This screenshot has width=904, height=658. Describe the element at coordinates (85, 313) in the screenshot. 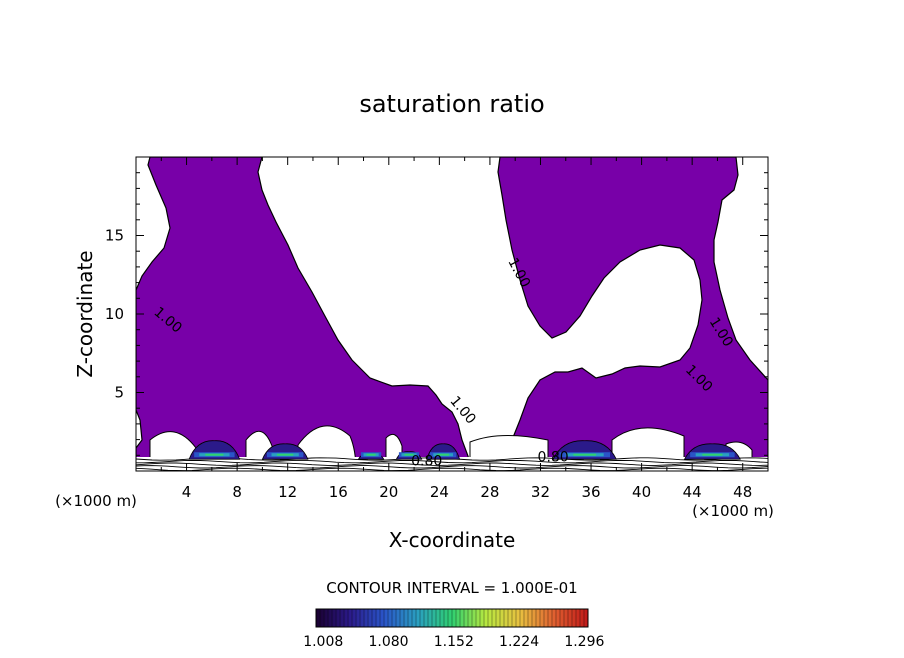

I see `y-axis-label: Z-coordinate` at that location.